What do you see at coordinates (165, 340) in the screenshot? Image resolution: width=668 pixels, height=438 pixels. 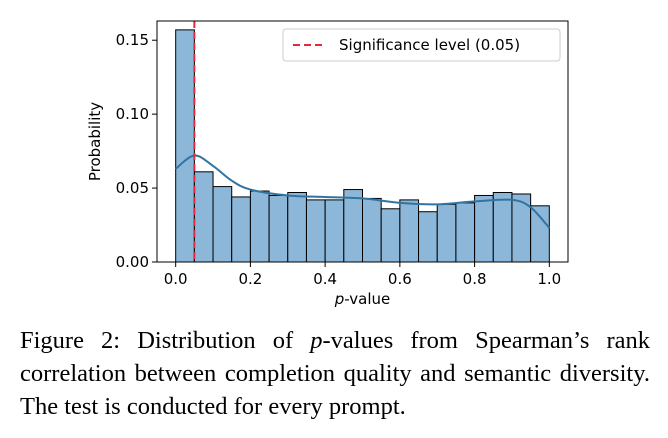 I see `caption-lead: Figure 2: Distribution of` at bounding box center [165, 340].